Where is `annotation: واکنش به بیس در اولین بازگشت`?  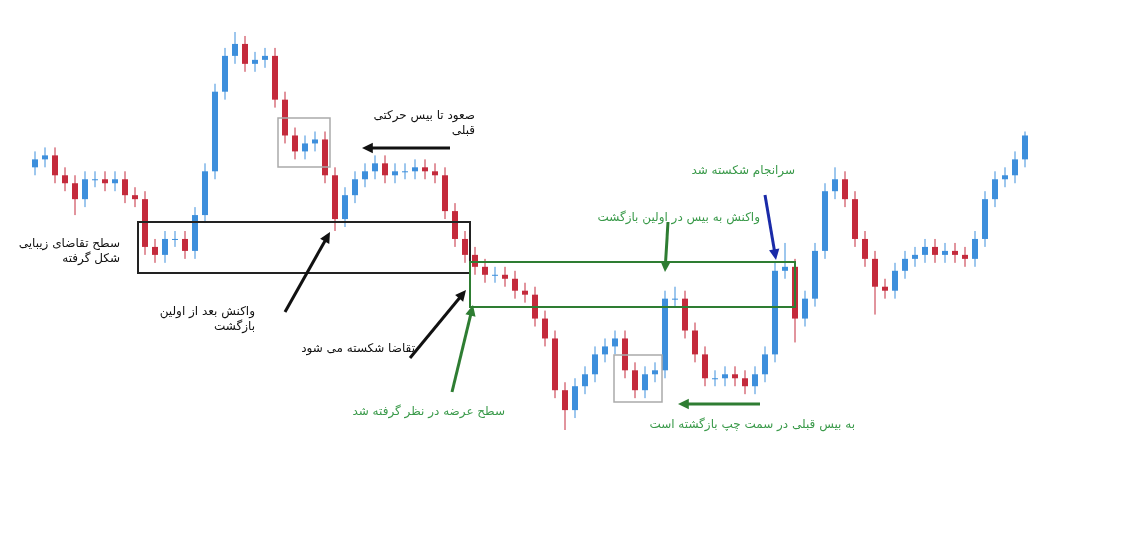 annotation: واکنش به بیس در اولین بازگشت is located at coordinates (678, 217).